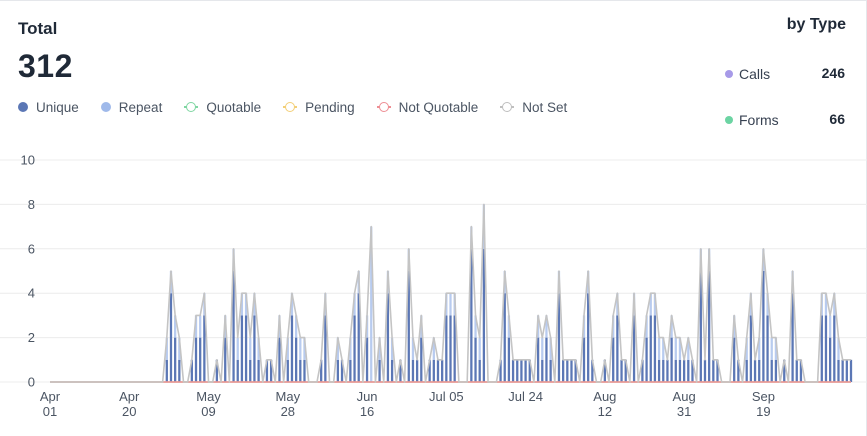 The height and width of the screenshot is (436, 867). I want to click on legend-item-unique: Unique, so click(48, 107).